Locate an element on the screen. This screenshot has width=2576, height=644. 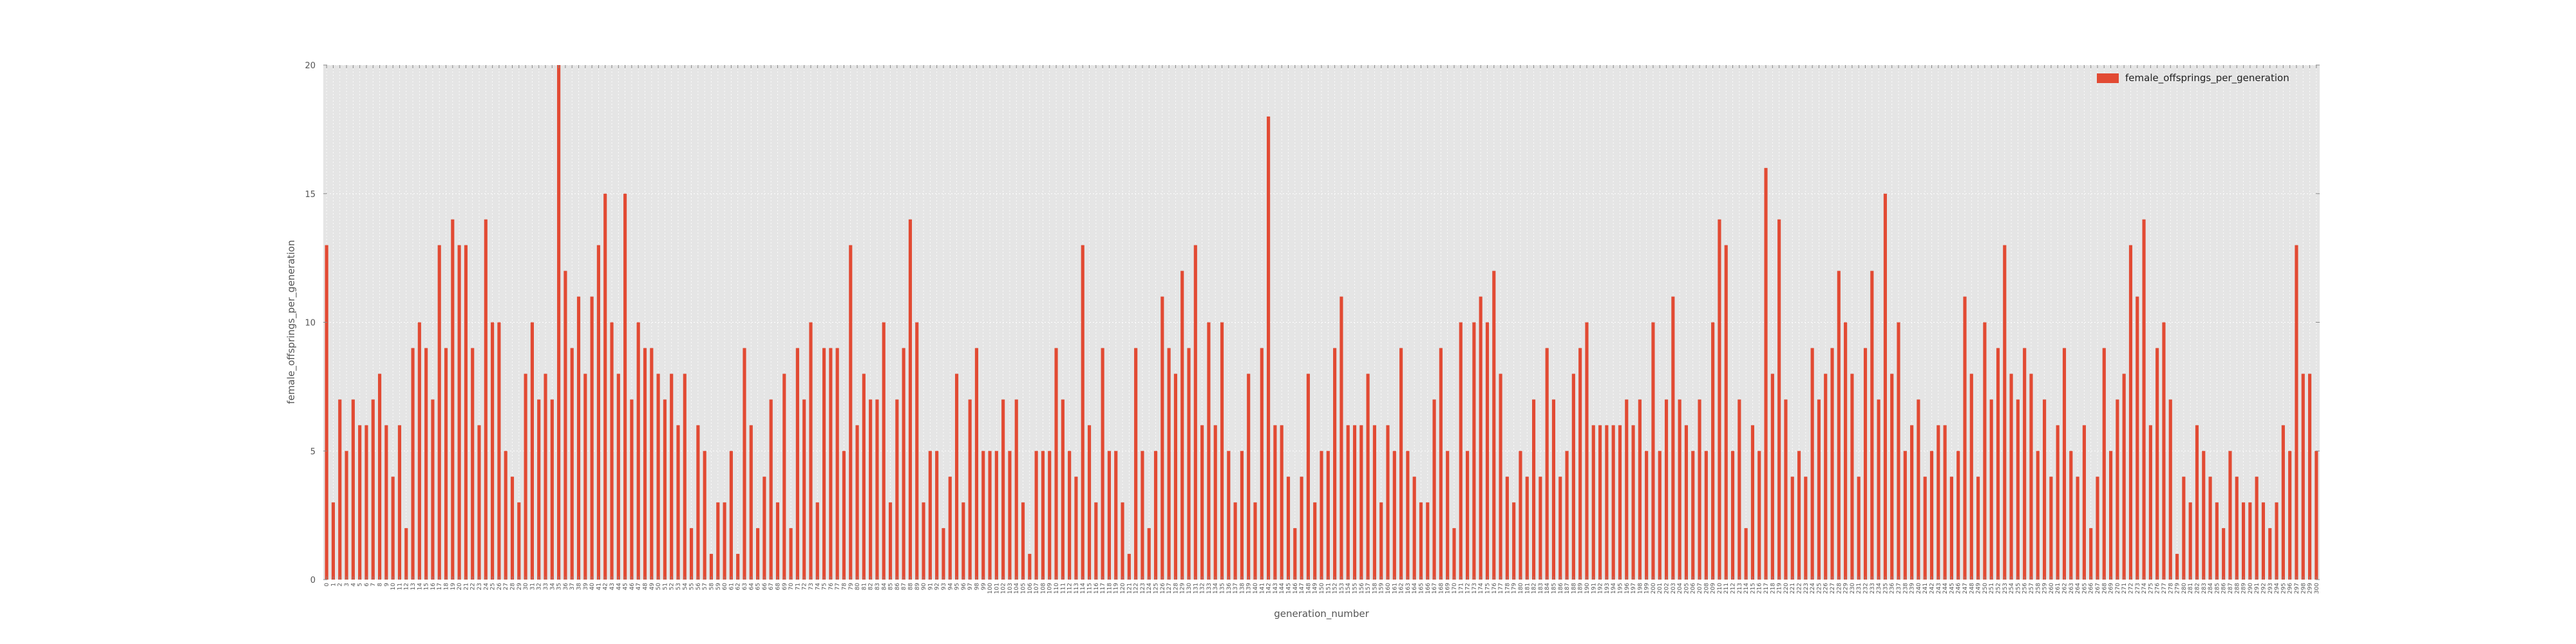
x-tick-label: 234 is located at coordinates (1879, 588).